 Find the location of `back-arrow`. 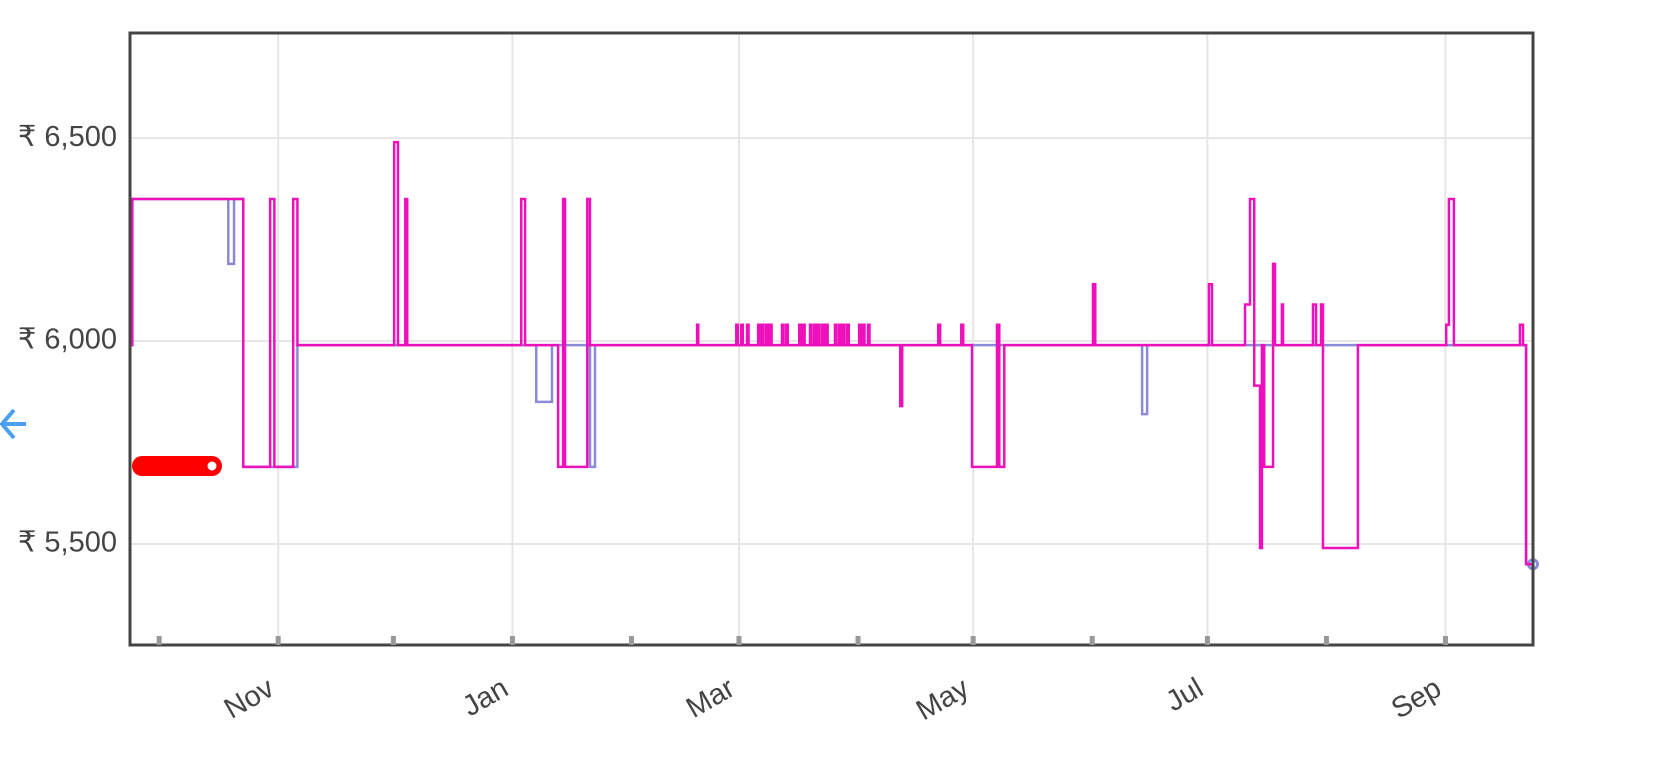

back-arrow is located at coordinates (13, 424).